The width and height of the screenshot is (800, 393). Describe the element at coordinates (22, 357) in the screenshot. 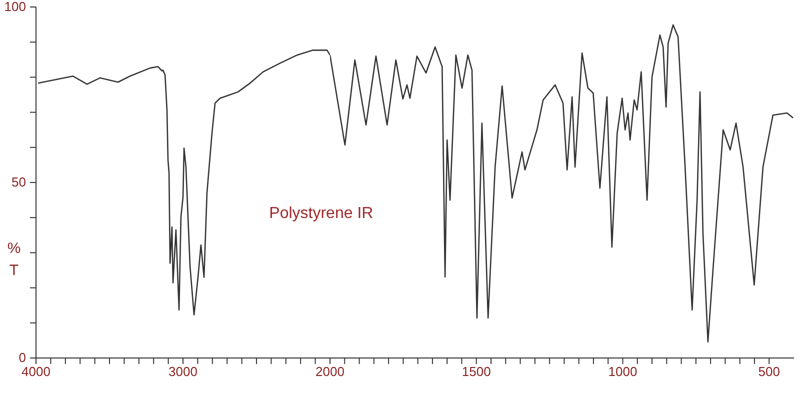

I see `y-tick-label: 0` at that location.